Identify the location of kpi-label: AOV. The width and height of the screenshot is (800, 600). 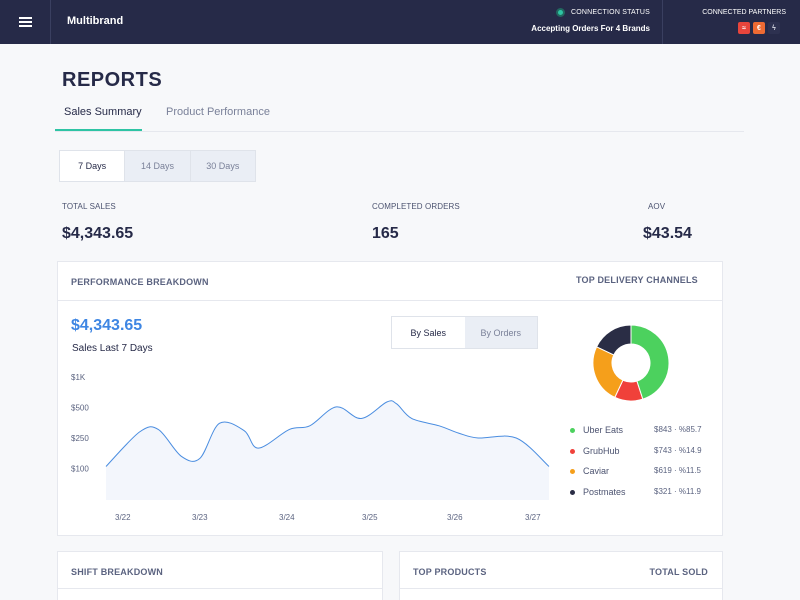
(657, 206).